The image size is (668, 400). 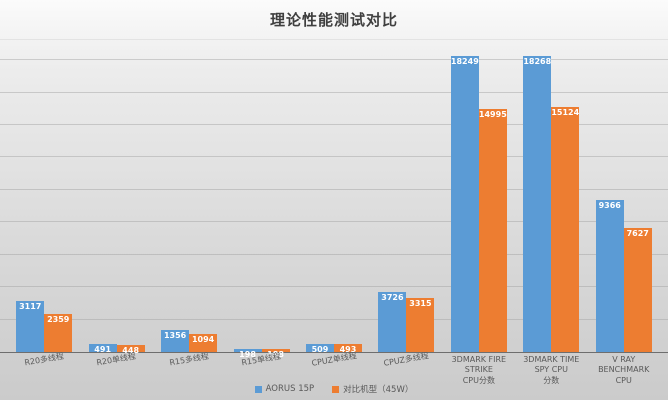 What do you see at coordinates (492, 230) in the screenshot?
I see `bar: 14995` at bounding box center [492, 230].